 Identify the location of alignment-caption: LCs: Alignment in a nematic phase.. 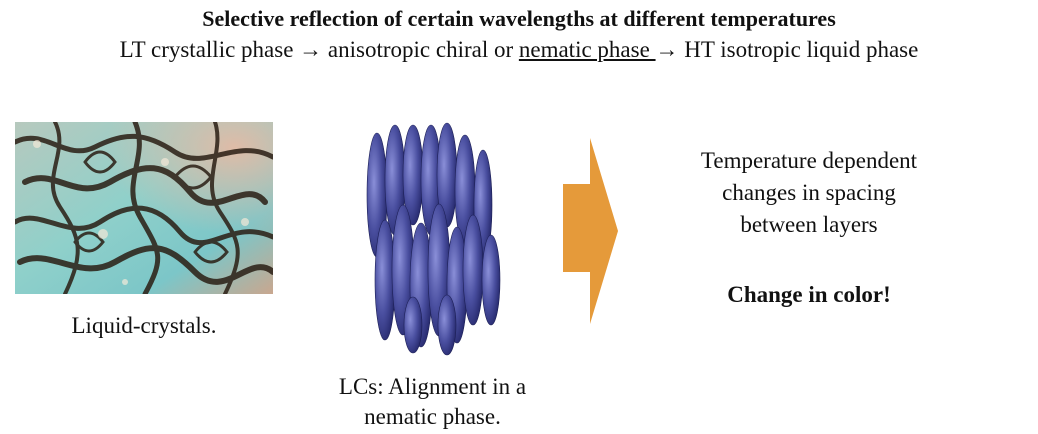
(432, 402).